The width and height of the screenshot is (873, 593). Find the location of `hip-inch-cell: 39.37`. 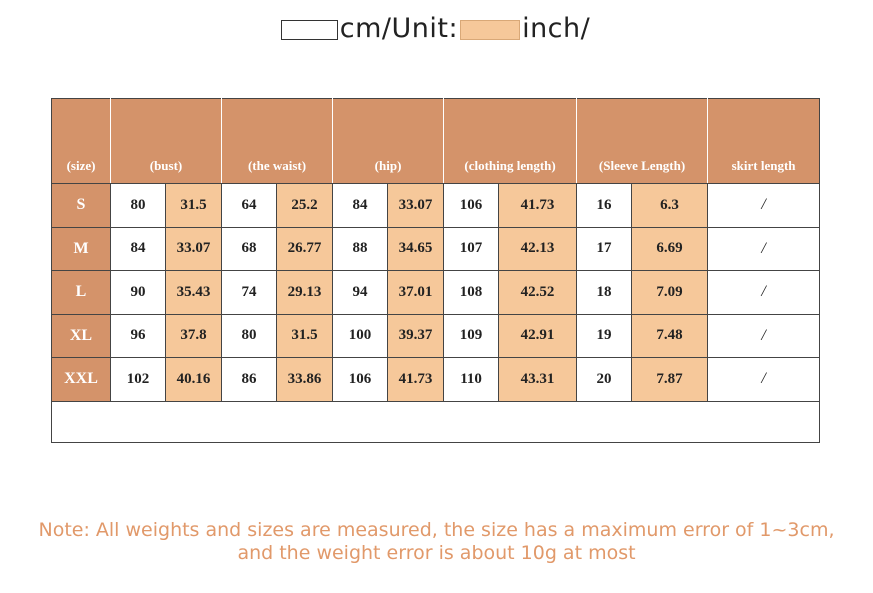

hip-inch-cell: 39.37 is located at coordinates (416, 335).